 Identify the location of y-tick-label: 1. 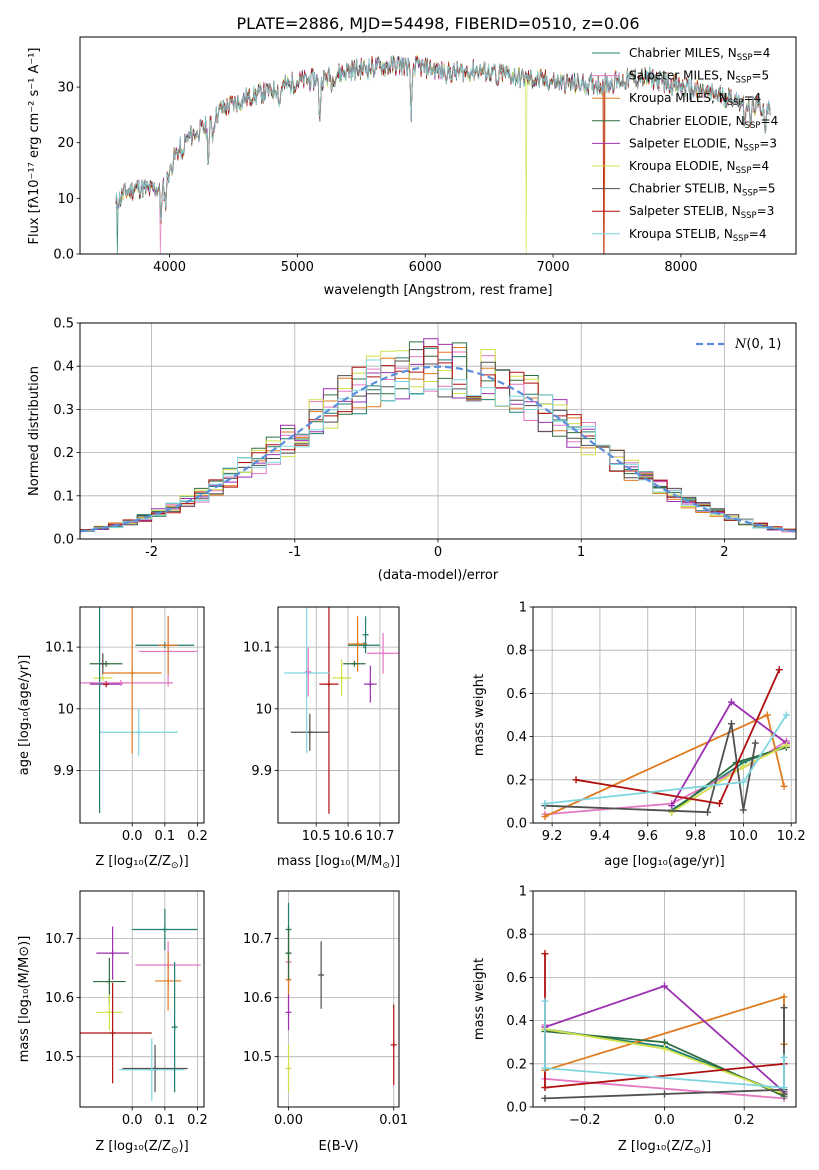
(523, 608).